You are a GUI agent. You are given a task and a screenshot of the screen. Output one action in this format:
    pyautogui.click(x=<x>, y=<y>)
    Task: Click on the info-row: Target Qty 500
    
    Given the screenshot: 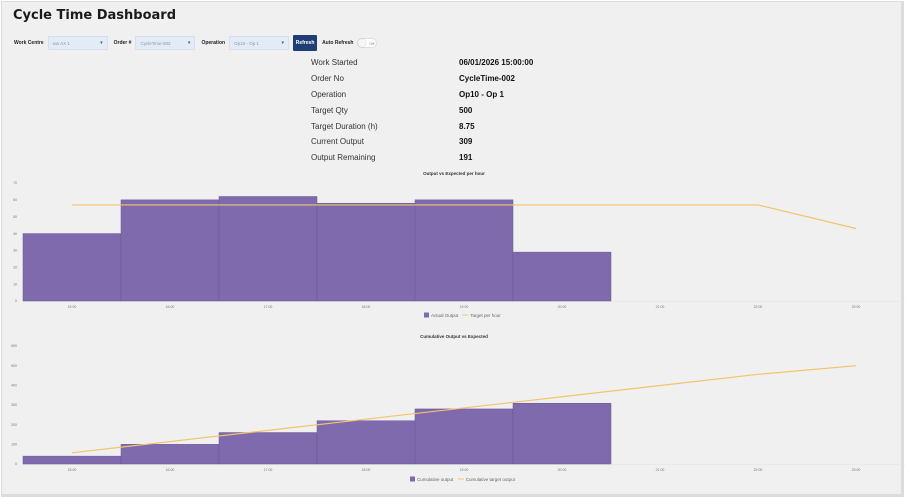 What is the action you would take?
    pyautogui.click(x=422, y=110)
    